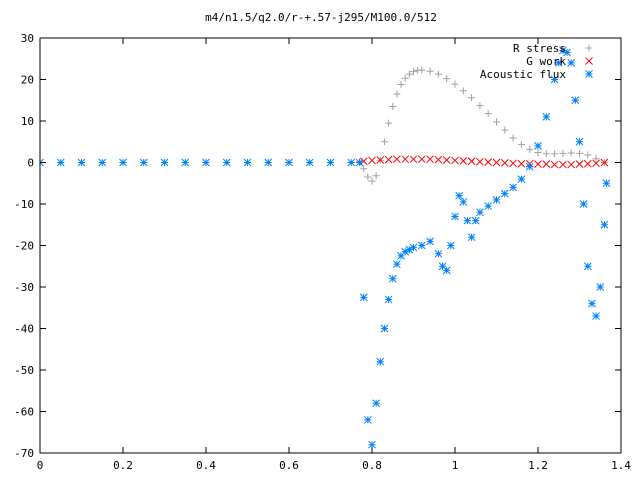  Describe the element at coordinates (24, 287) in the screenshot. I see `y-tick-label: -30` at that location.